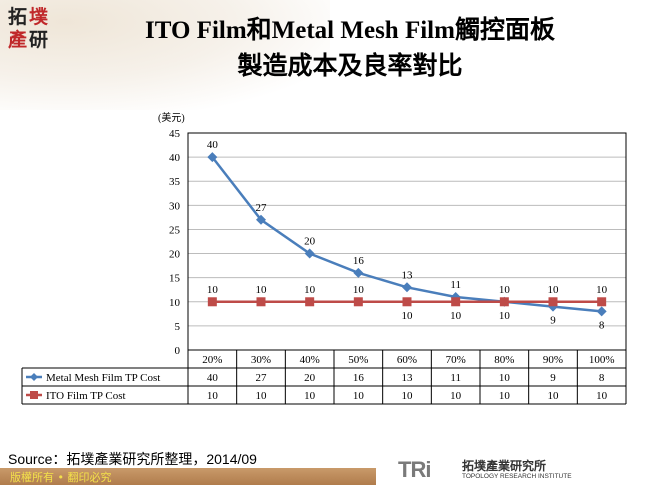 This screenshot has width=650, height=485. Describe the element at coordinates (504, 360) in the screenshot. I see `x-tick-label: 80%` at that location.